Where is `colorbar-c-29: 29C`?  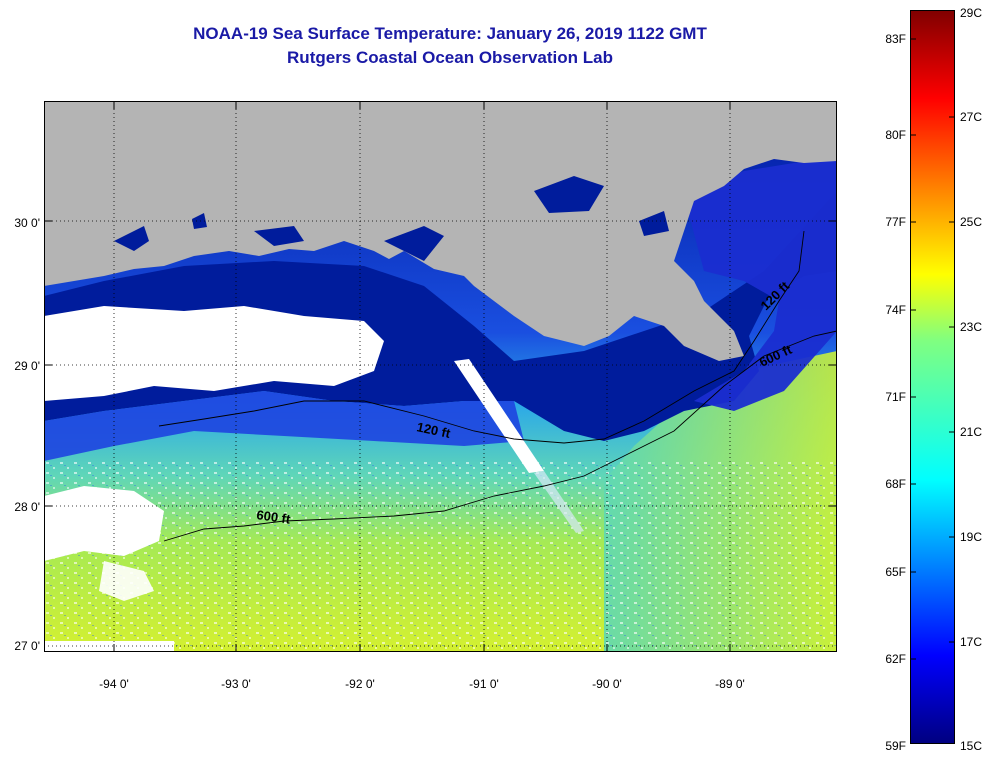
colorbar-c-29: 29C is located at coordinates (971, 13).